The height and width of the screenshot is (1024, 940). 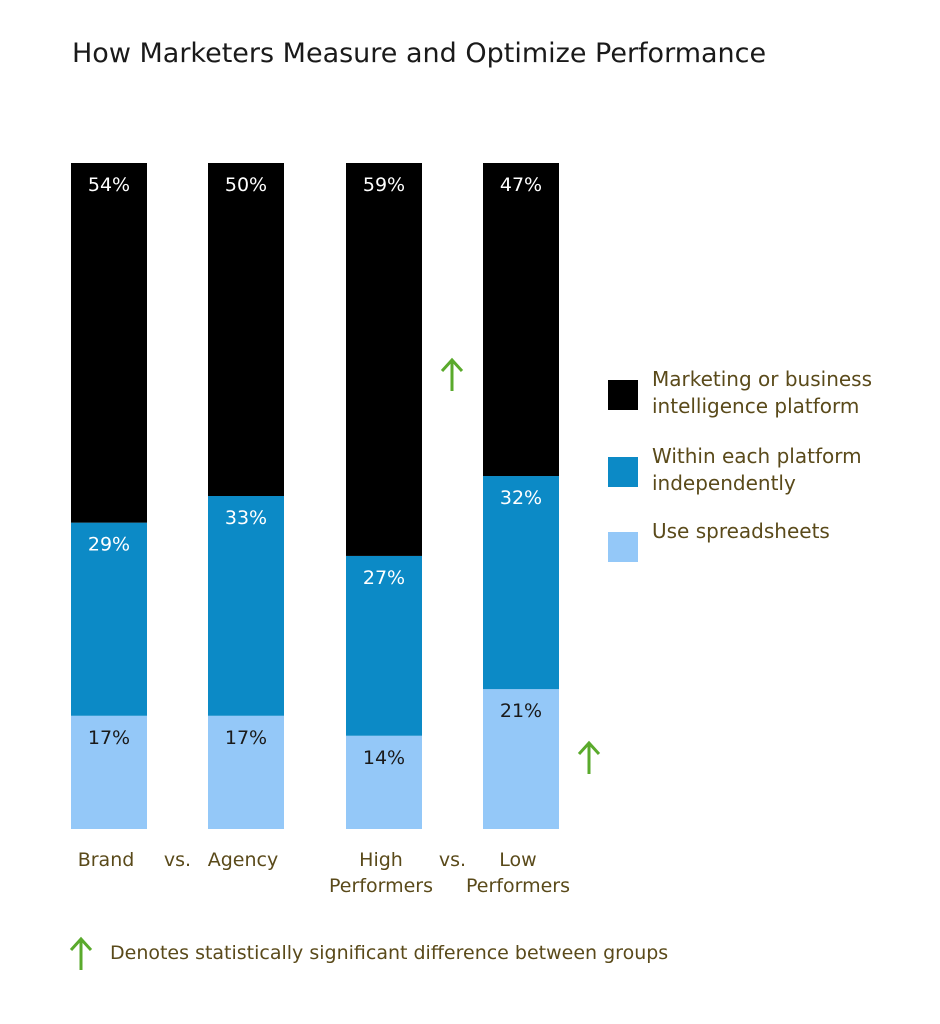 What do you see at coordinates (109, 185) in the screenshot?
I see `data-label: 54%` at bounding box center [109, 185].